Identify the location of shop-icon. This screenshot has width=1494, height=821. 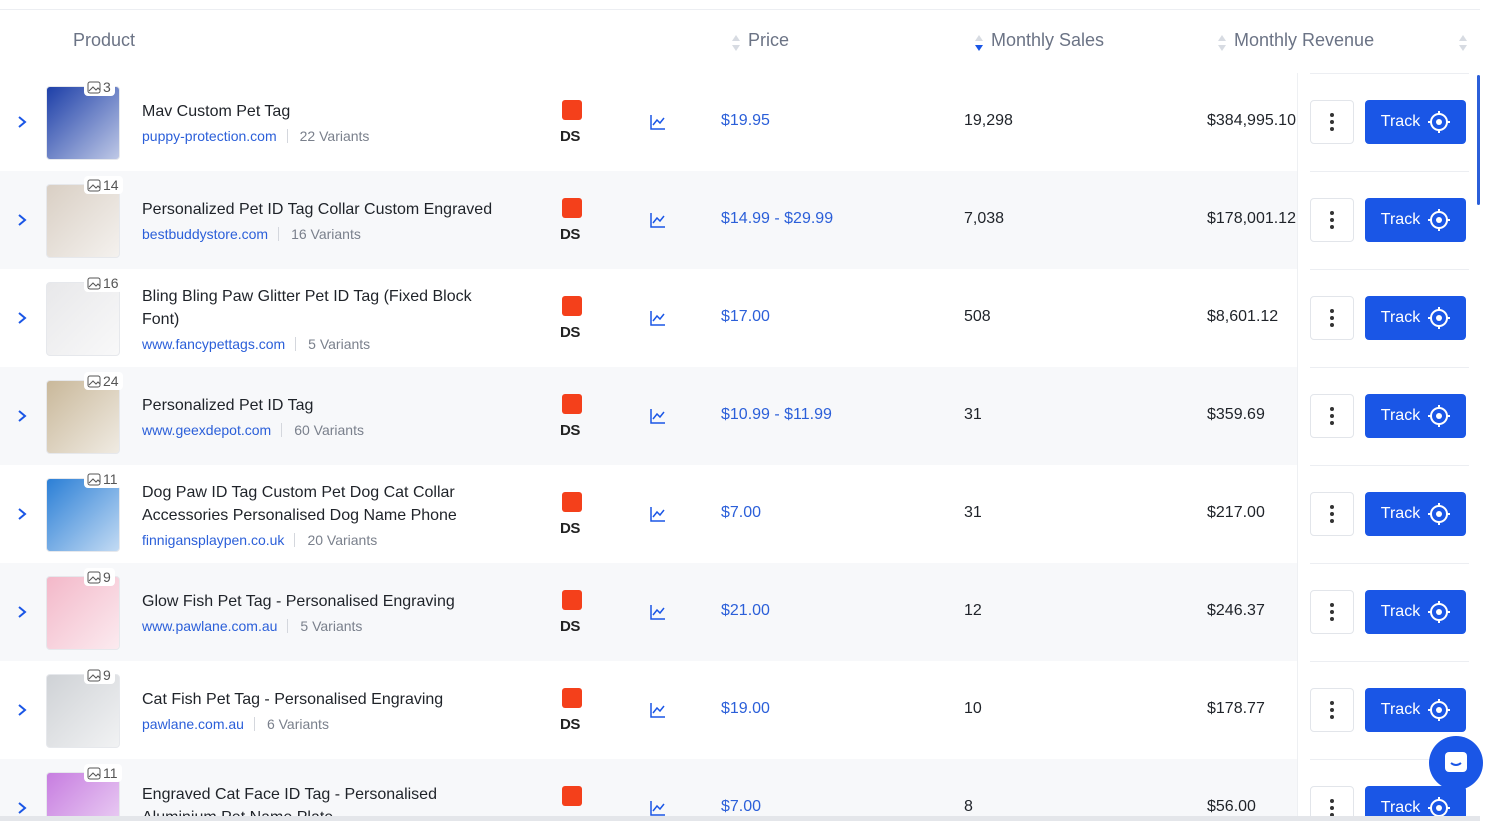
(572, 404).